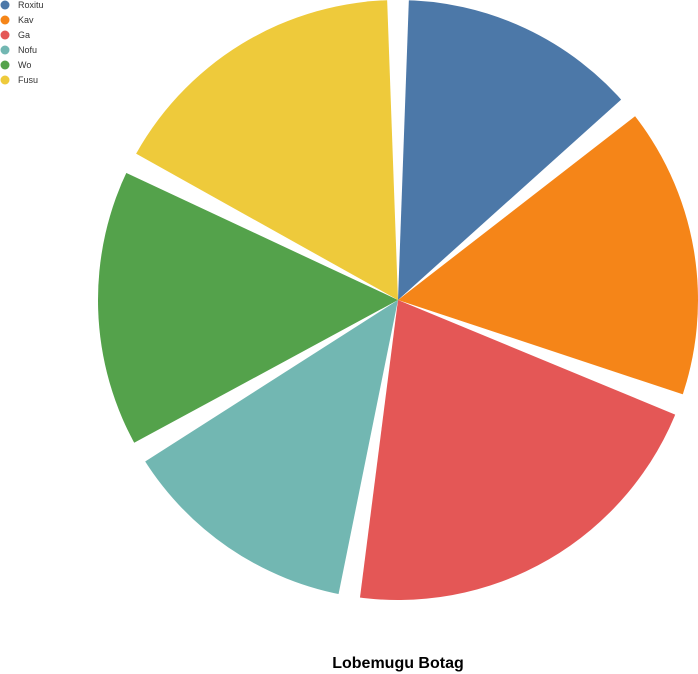  Describe the element at coordinates (27, 50) in the screenshot. I see `legend-label-nofu: Nofu` at that location.